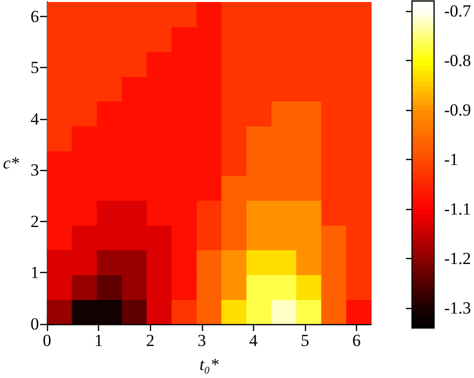  Describe the element at coordinates (458, 60) in the screenshot. I see `color-bar-label: -0.8` at that location.